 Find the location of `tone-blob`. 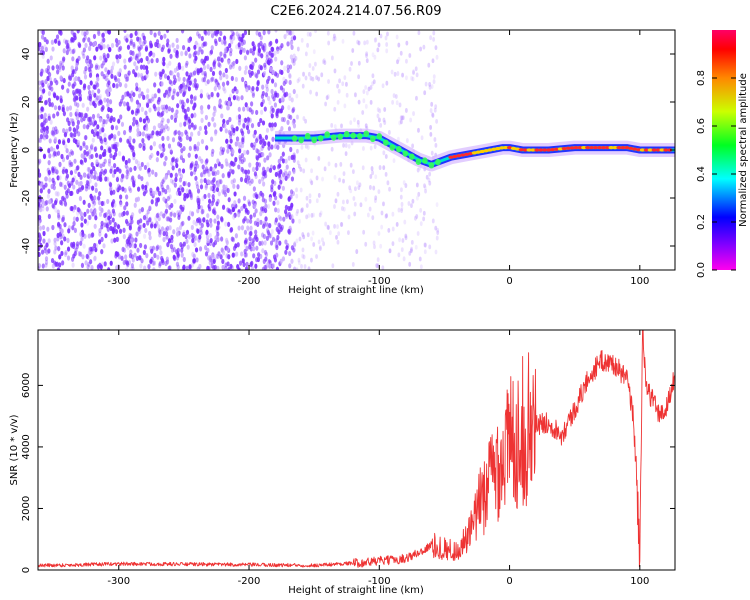

tone-blob is located at coordinates (372, 139).